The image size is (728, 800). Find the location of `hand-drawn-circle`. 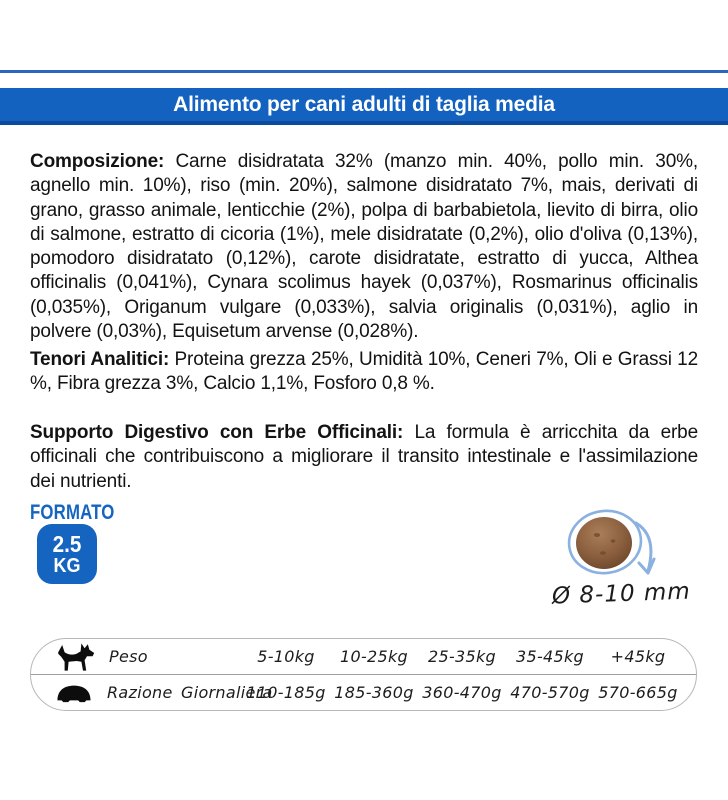

hand-drawn-circle is located at coordinates (605, 542).